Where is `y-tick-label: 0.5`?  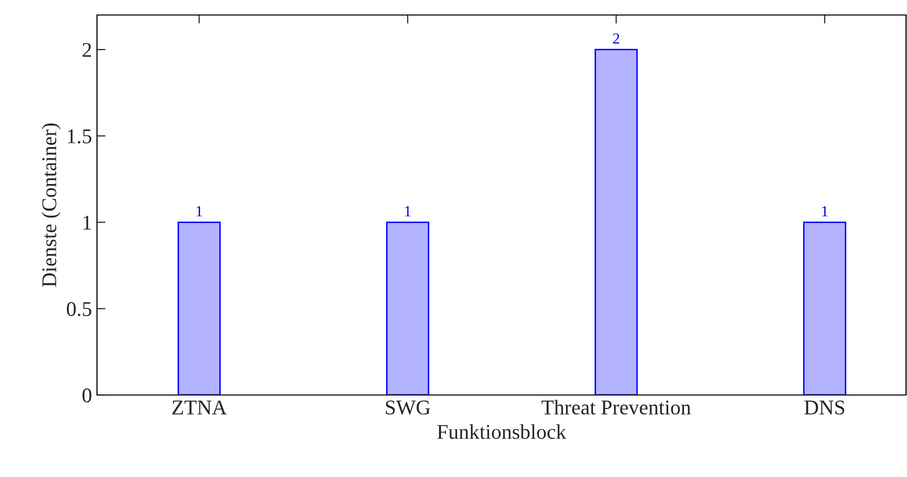
y-tick-label: 0.5 is located at coordinates (79, 309).